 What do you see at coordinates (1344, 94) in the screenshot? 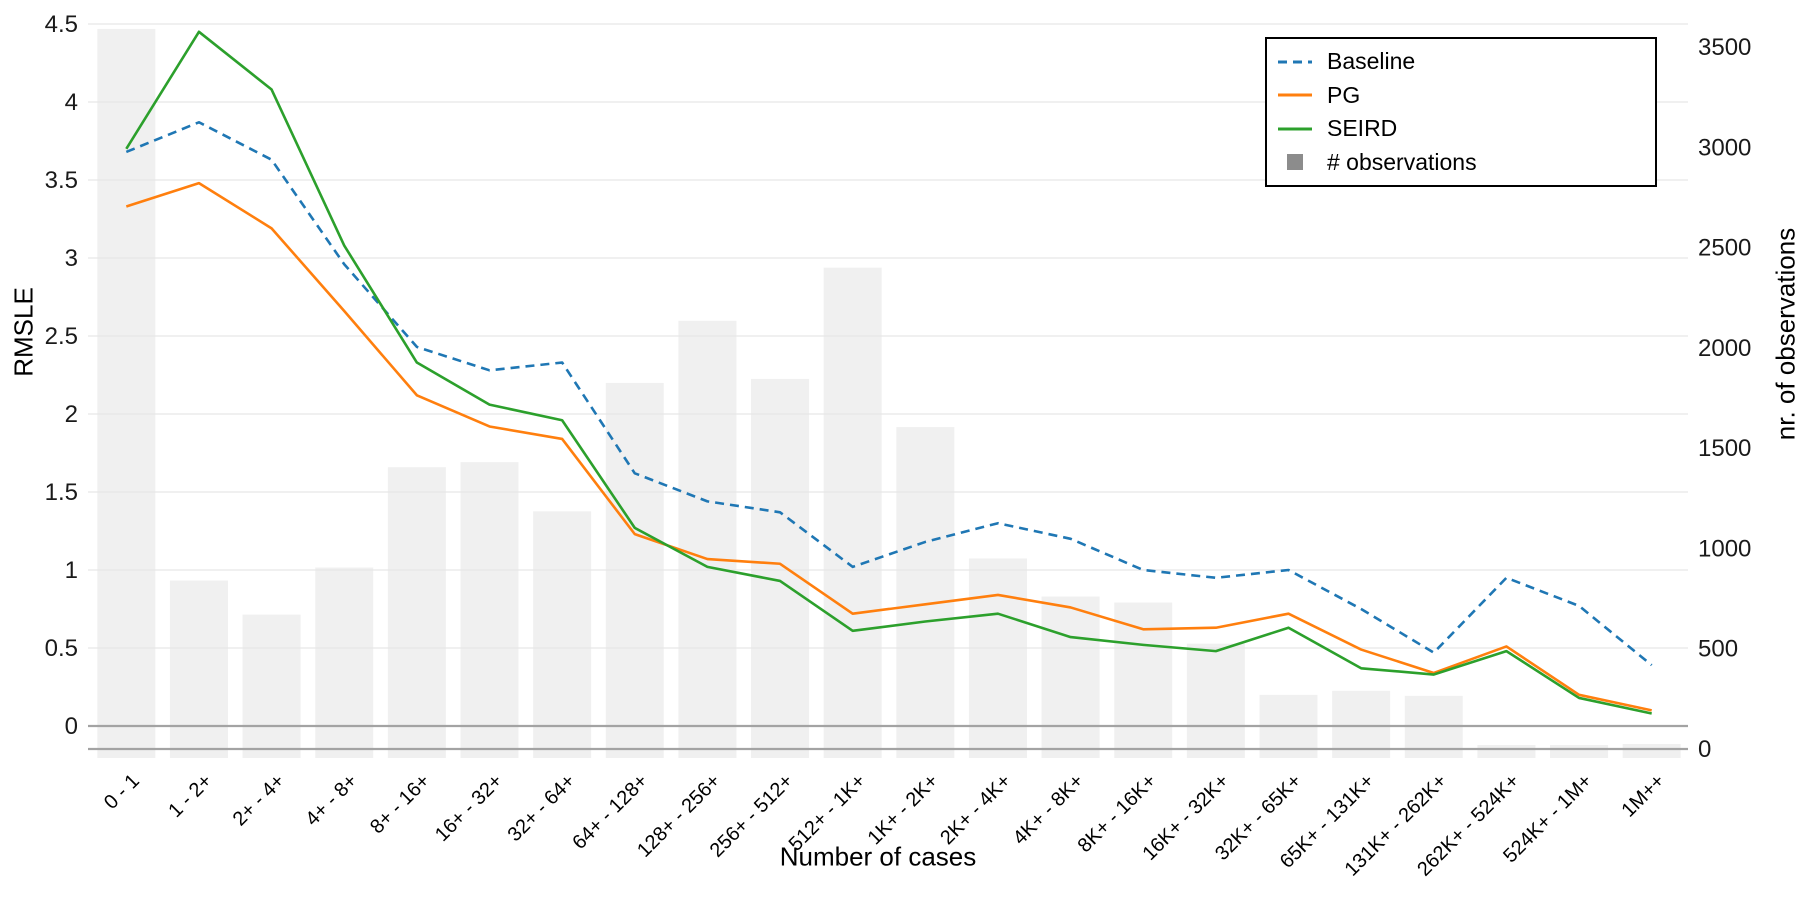
I see `legend-label-pg: PG` at bounding box center [1344, 94].